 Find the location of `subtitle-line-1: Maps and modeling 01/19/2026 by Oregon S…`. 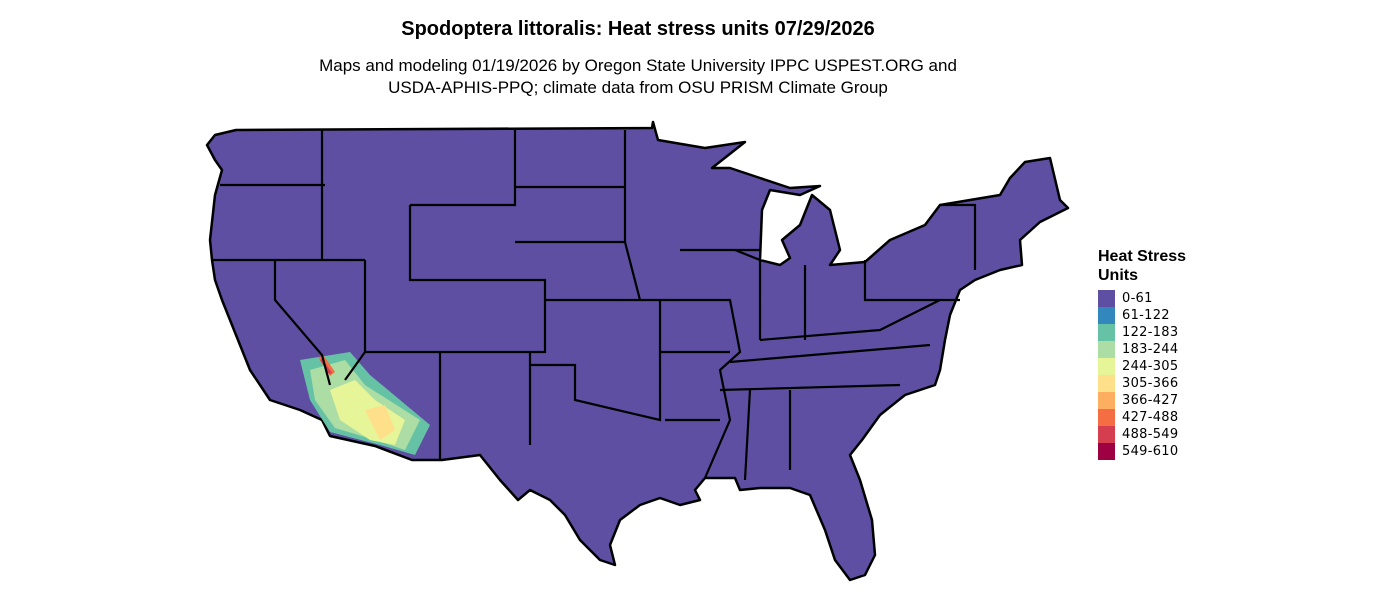

subtitle-line-1: Maps and modeling 01/19/2026 by Oregon S… is located at coordinates (638, 65).